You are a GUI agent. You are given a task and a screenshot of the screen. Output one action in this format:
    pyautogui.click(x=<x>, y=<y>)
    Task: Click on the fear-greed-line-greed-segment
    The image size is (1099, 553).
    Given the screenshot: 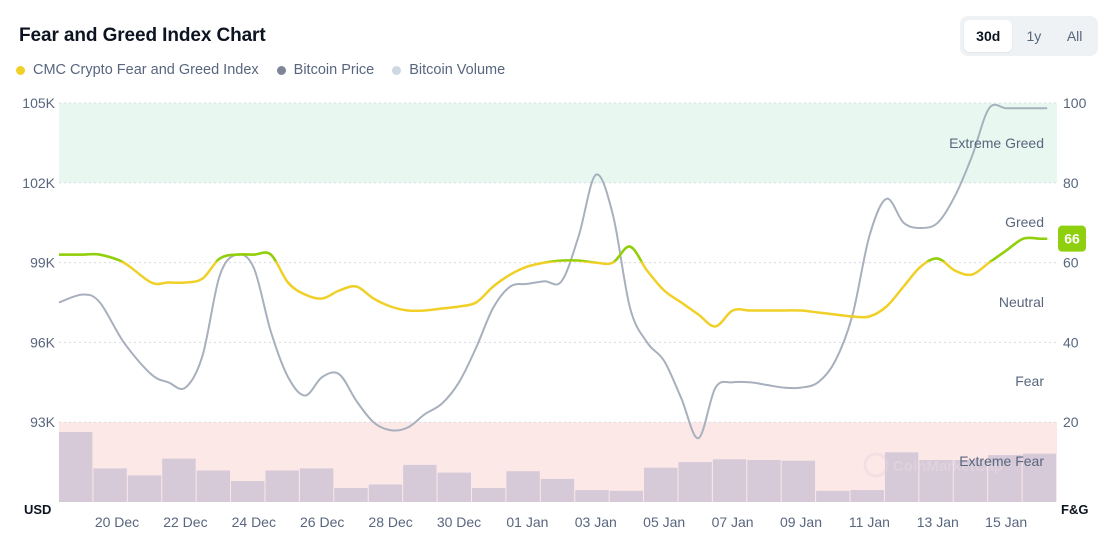 What is the action you would take?
    pyautogui.click(x=553, y=249)
    